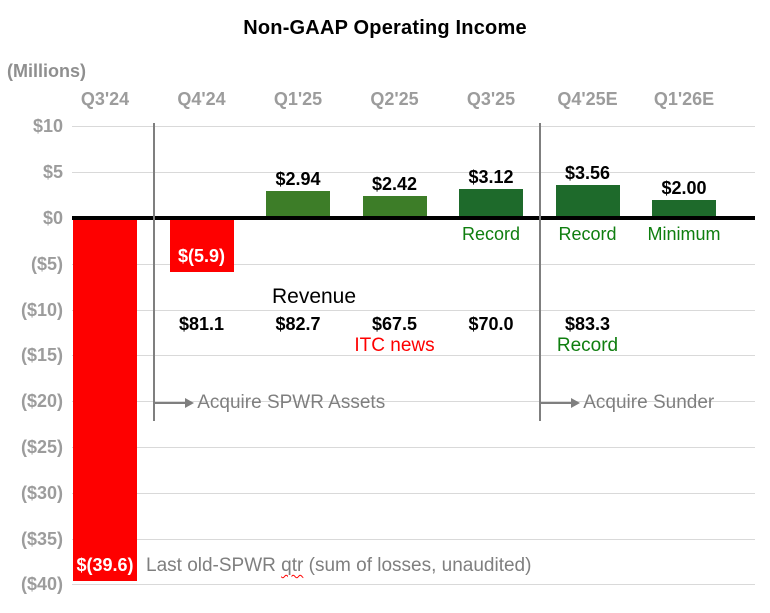 Image resolution: width=770 pixels, height=613 pixels. I want to click on zero-axis-line, so click(413, 218).